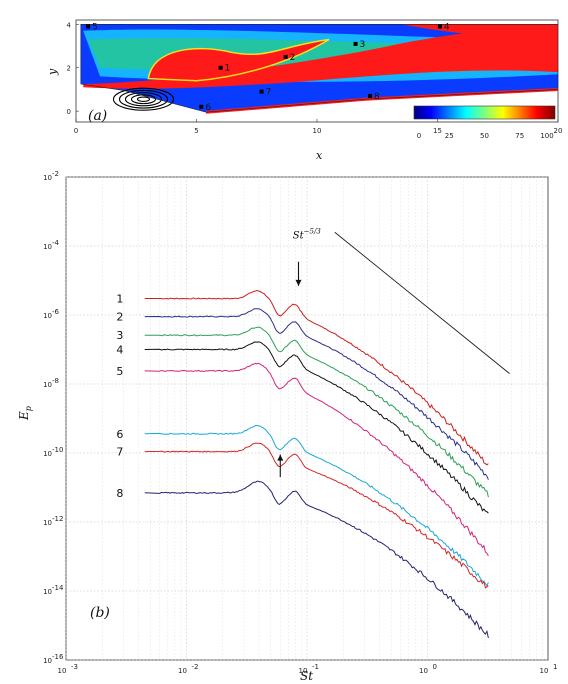  Describe the element at coordinates (119, 350) in the screenshot. I see `series-label: 4` at that location.